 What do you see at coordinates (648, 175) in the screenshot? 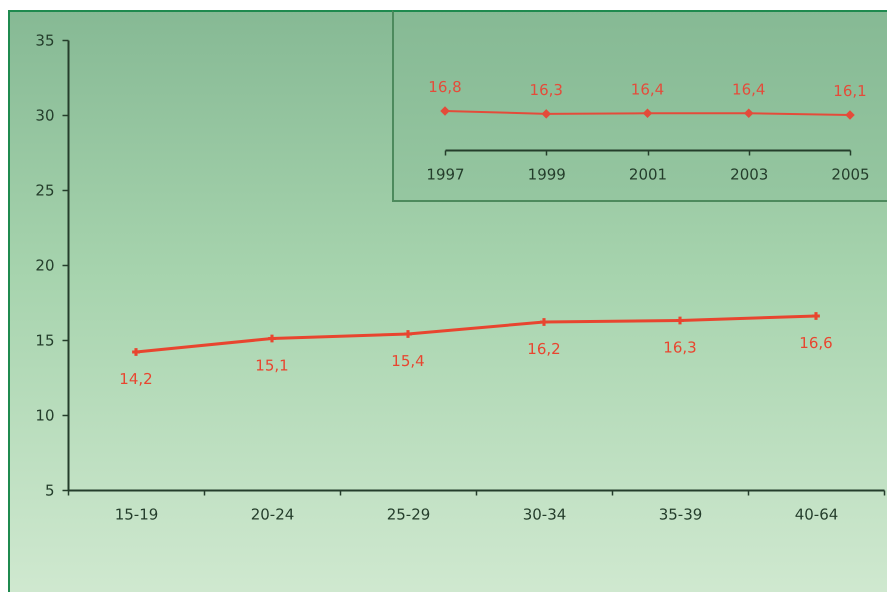
I see `x-tick-label: 2001` at bounding box center [648, 175].